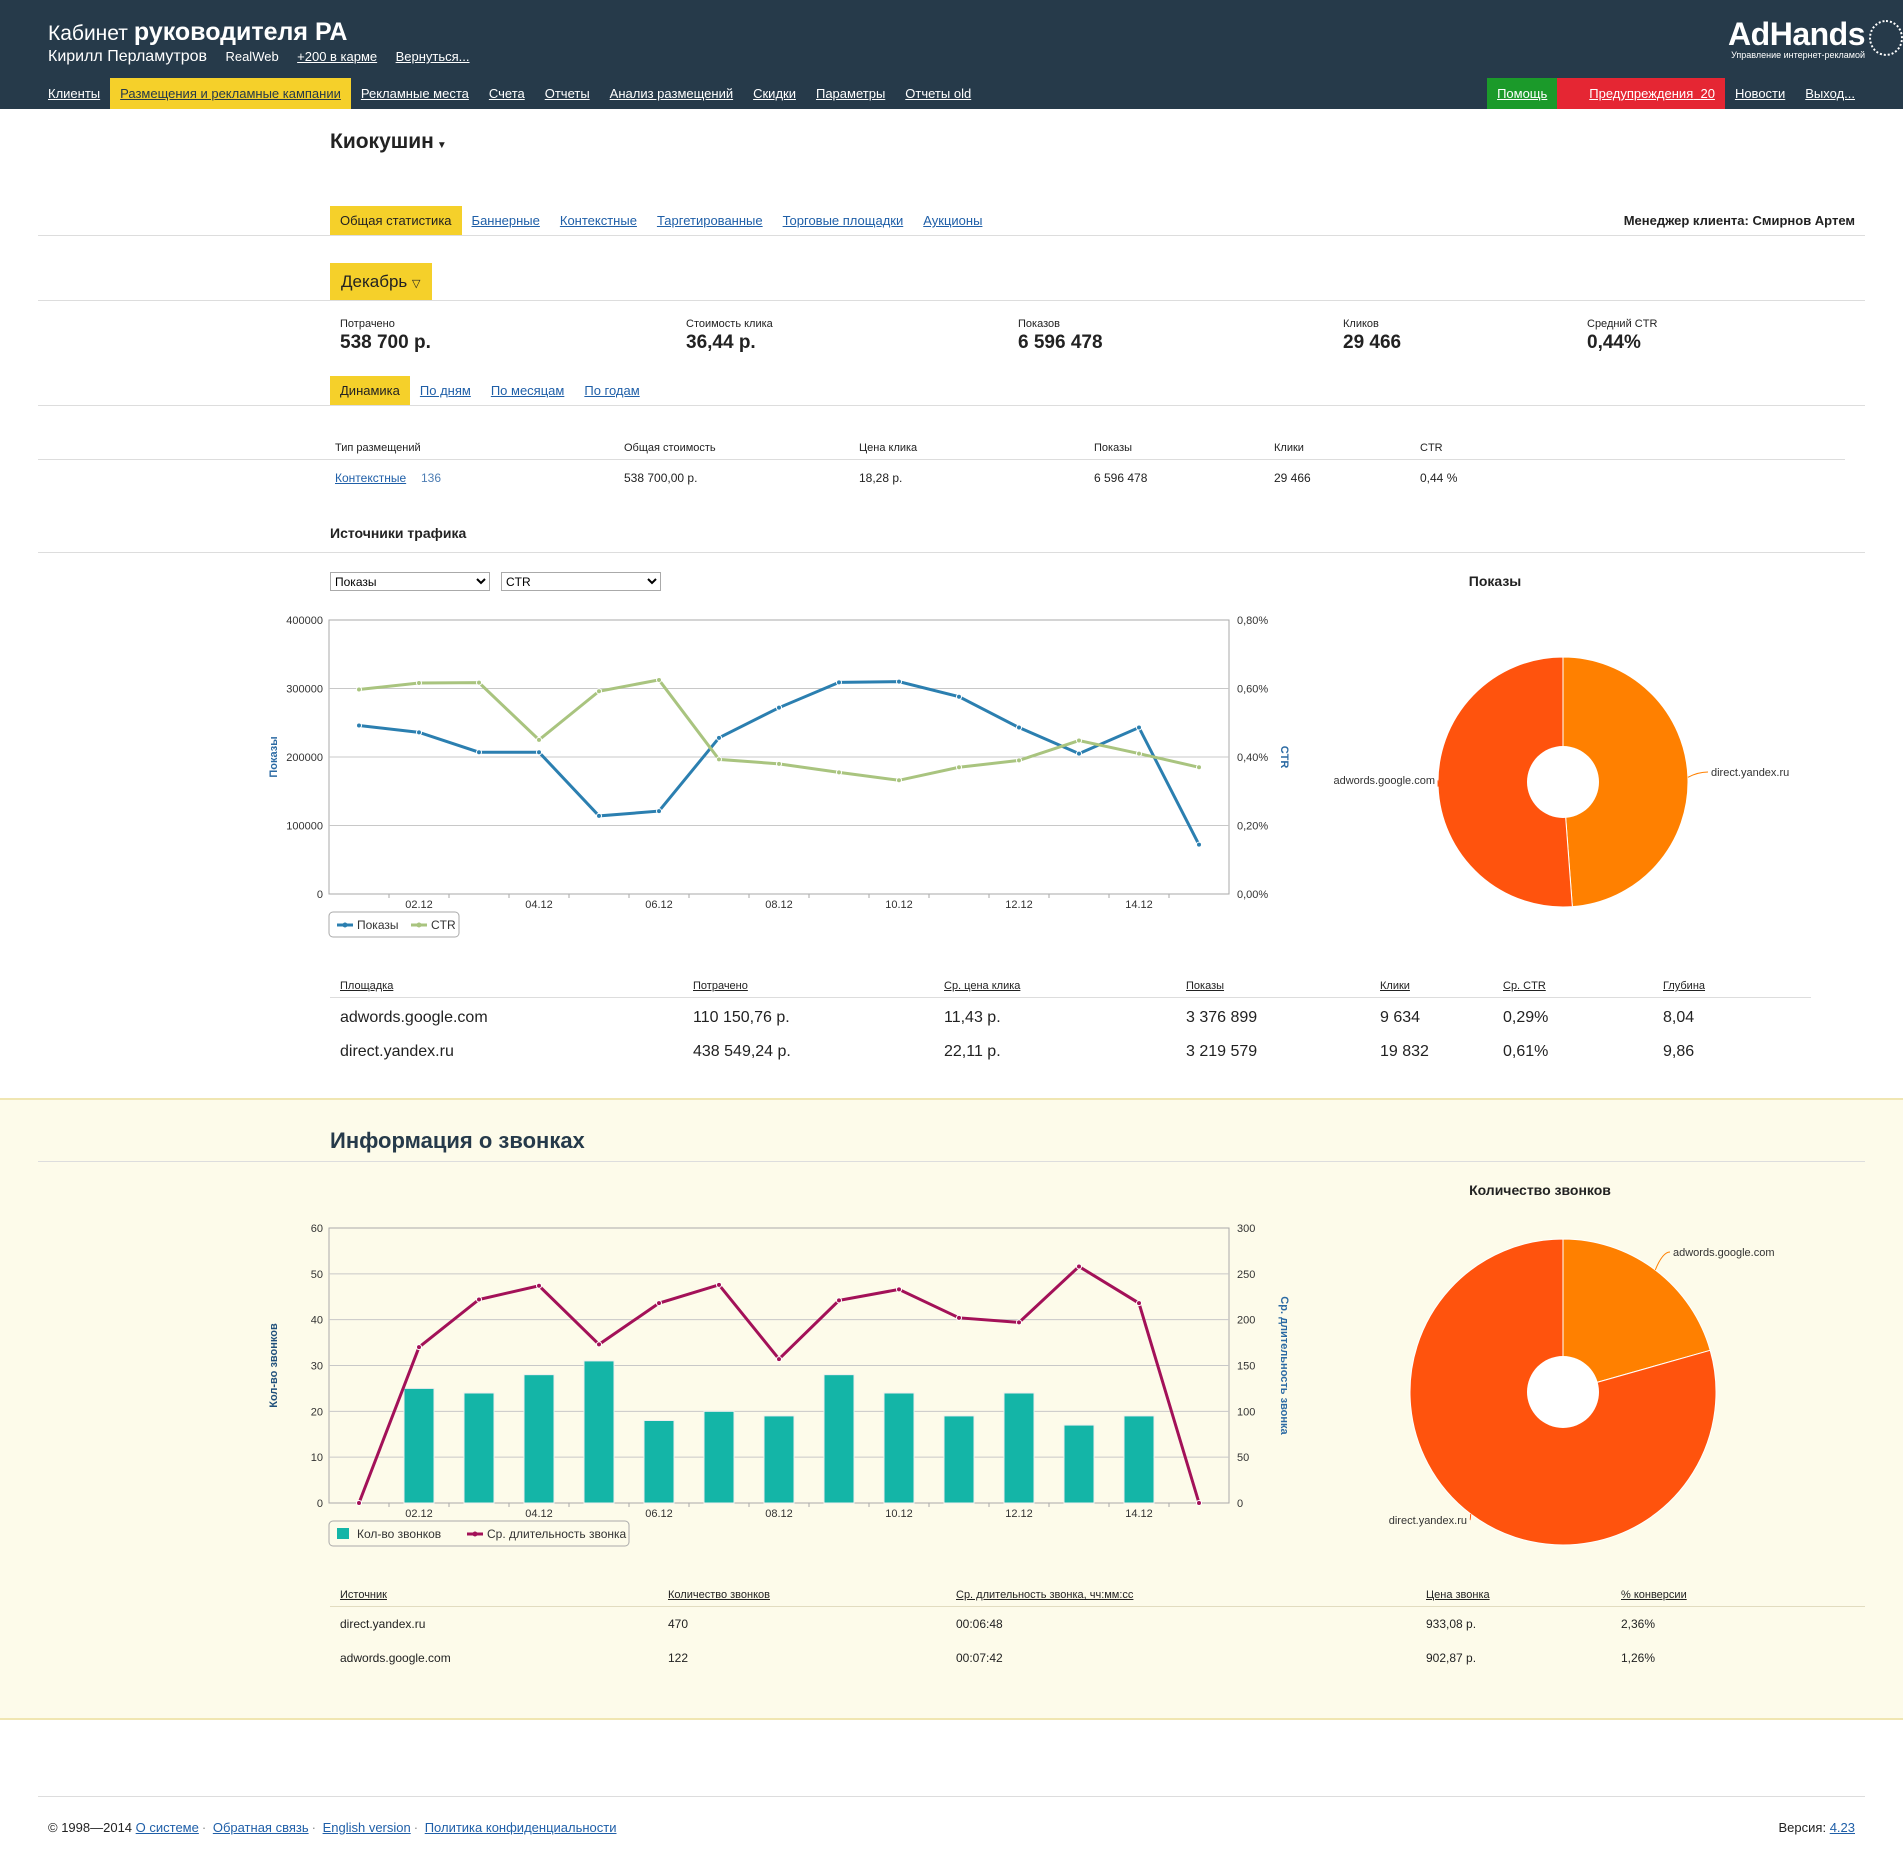 The height and width of the screenshot is (1867, 1903). I want to click on x-tick-label: 14.12, so click(1139, 1514).